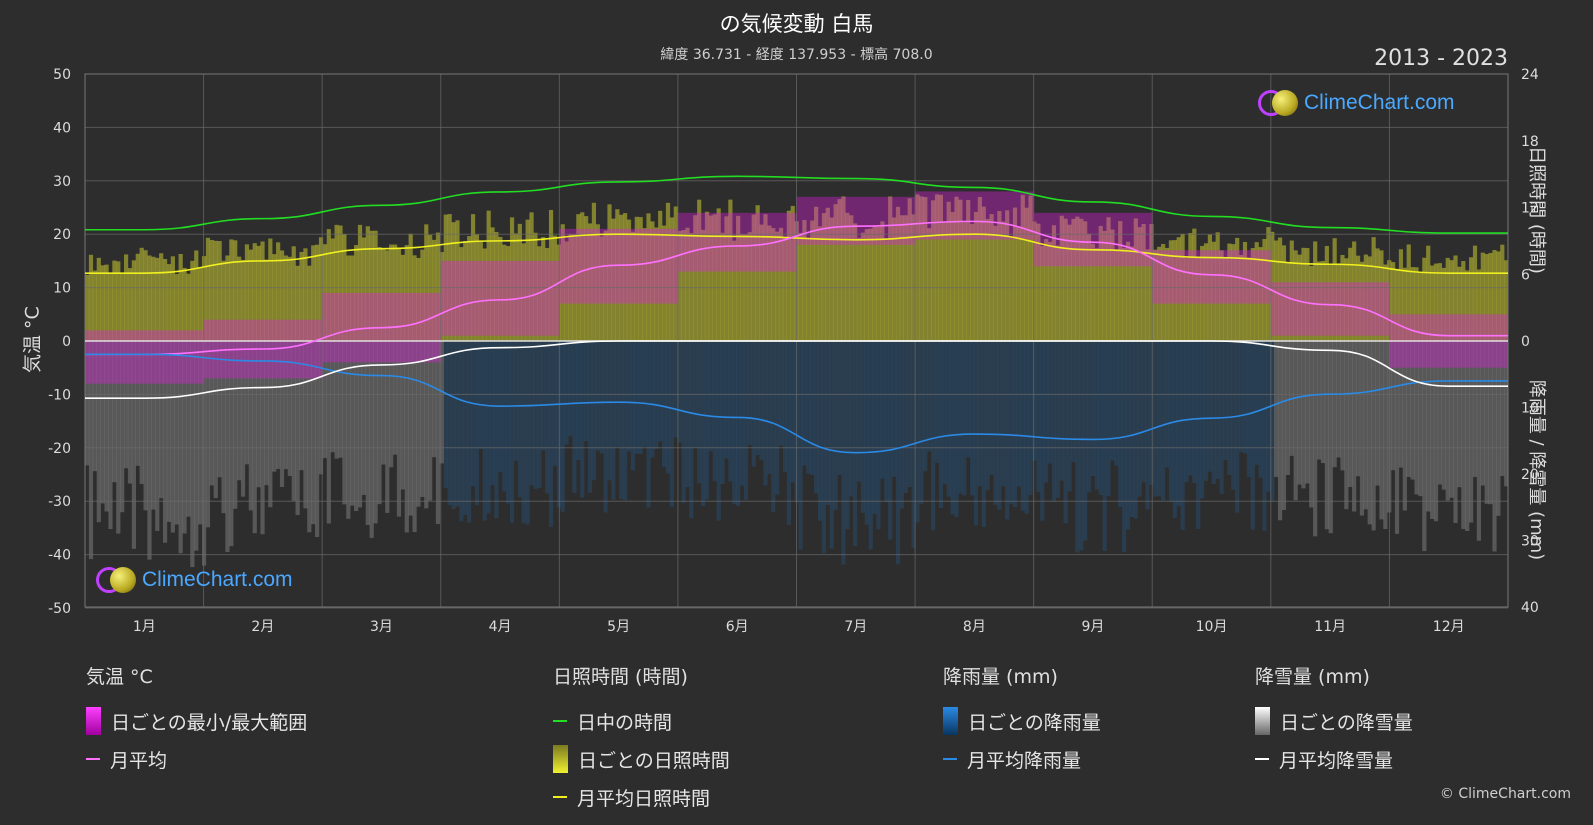 This screenshot has height=825, width=1593. I want to click on month-tick-label: 3月, so click(381, 627).